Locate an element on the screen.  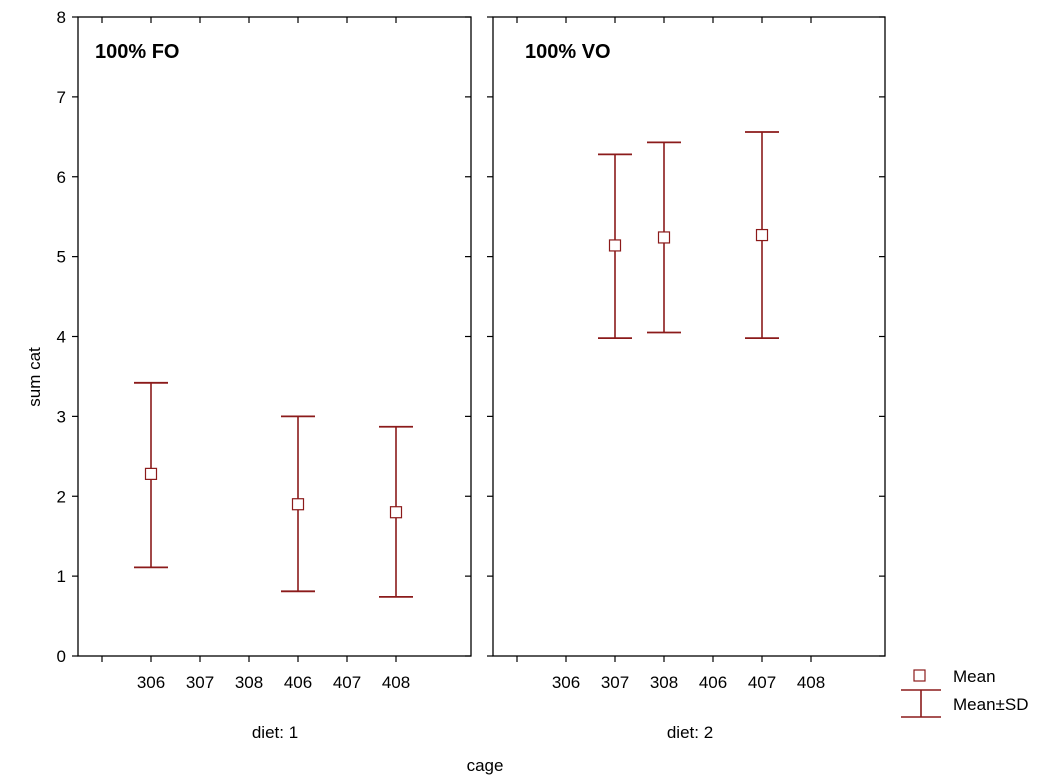
legend-label-mean: Mean is located at coordinates (974, 676).